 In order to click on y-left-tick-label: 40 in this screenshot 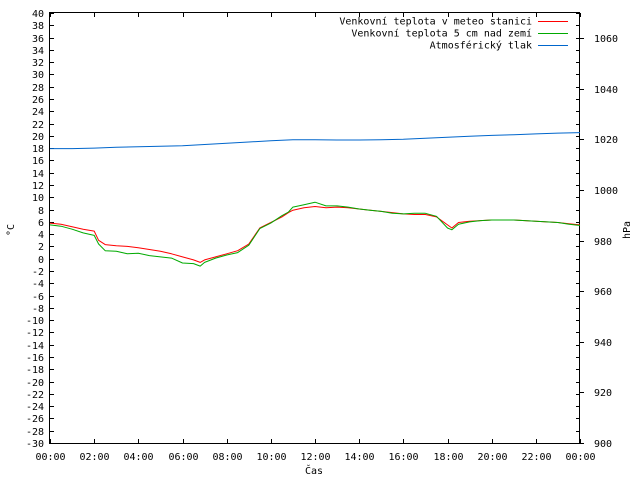, I will do `click(38, 14)`.